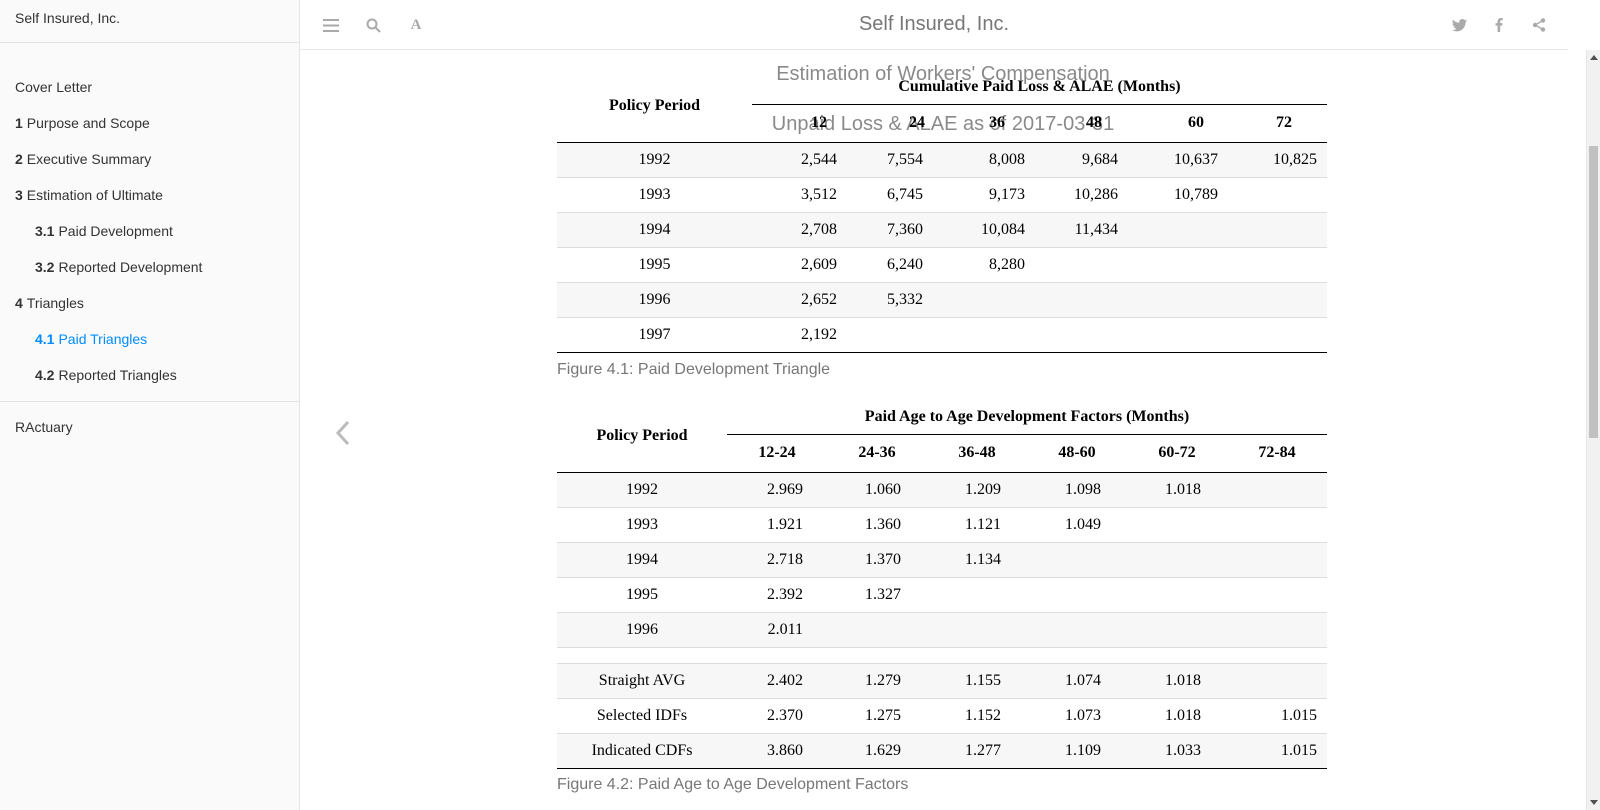 The image size is (1600, 810). I want to click on toc-item-purpose-and-scope: 1 Purpose and Scope, so click(149, 123).